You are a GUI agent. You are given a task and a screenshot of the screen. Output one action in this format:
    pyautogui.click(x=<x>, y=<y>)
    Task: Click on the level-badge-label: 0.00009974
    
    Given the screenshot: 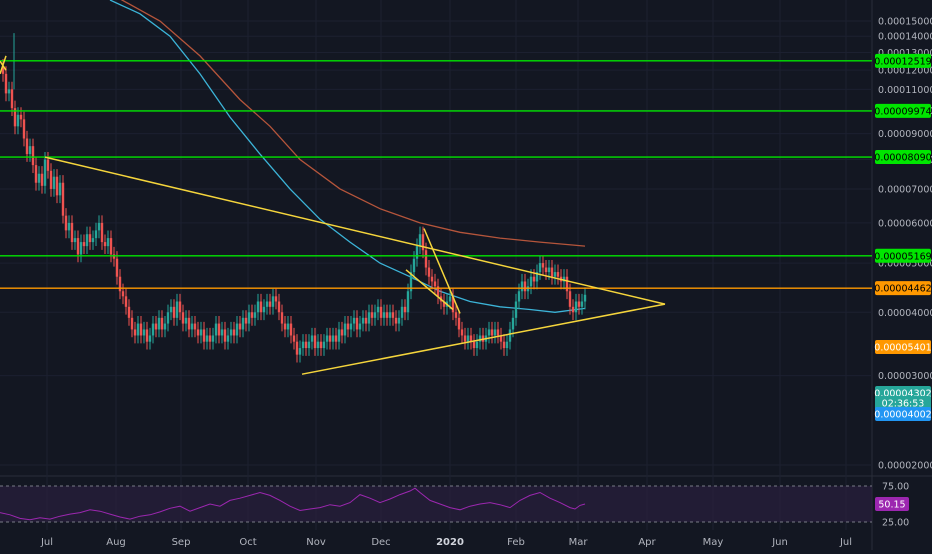 What is the action you would take?
    pyautogui.click(x=902, y=111)
    